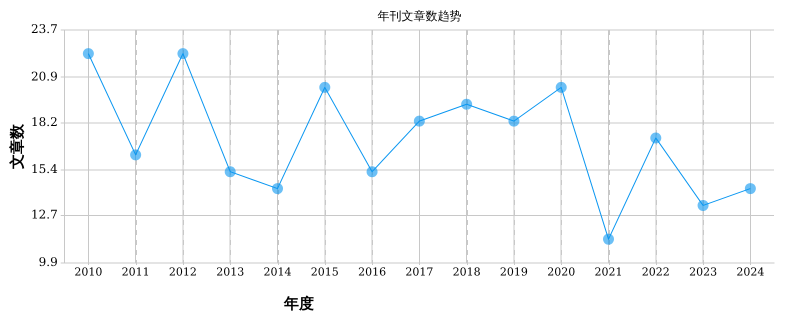 The width and height of the screenshot is (790, 330). I want to click on x-tick-label: 2015, so click(324, 271).